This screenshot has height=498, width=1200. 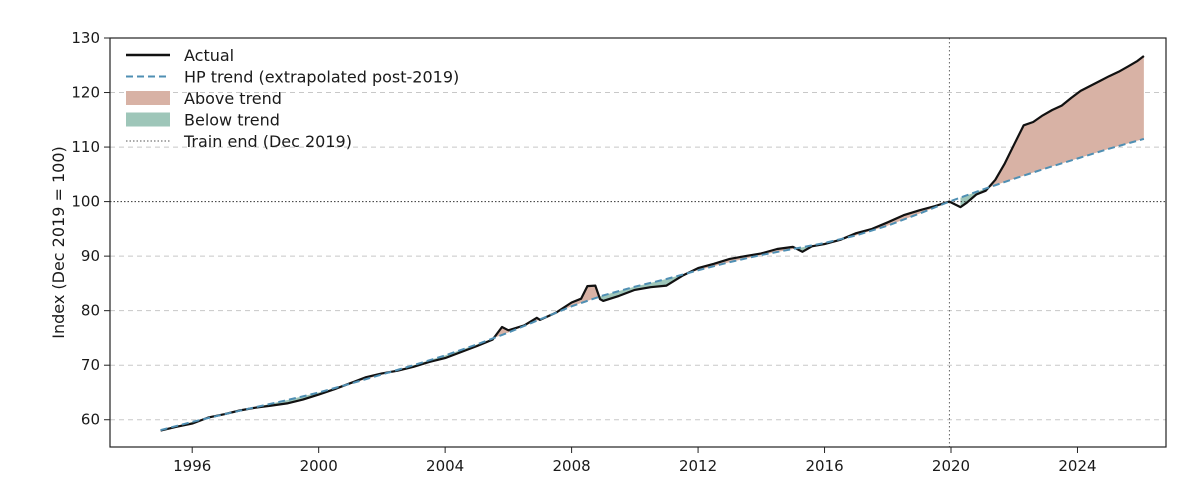 I want to click on legend-item-actual: Actual, so click(x=180, y=55).